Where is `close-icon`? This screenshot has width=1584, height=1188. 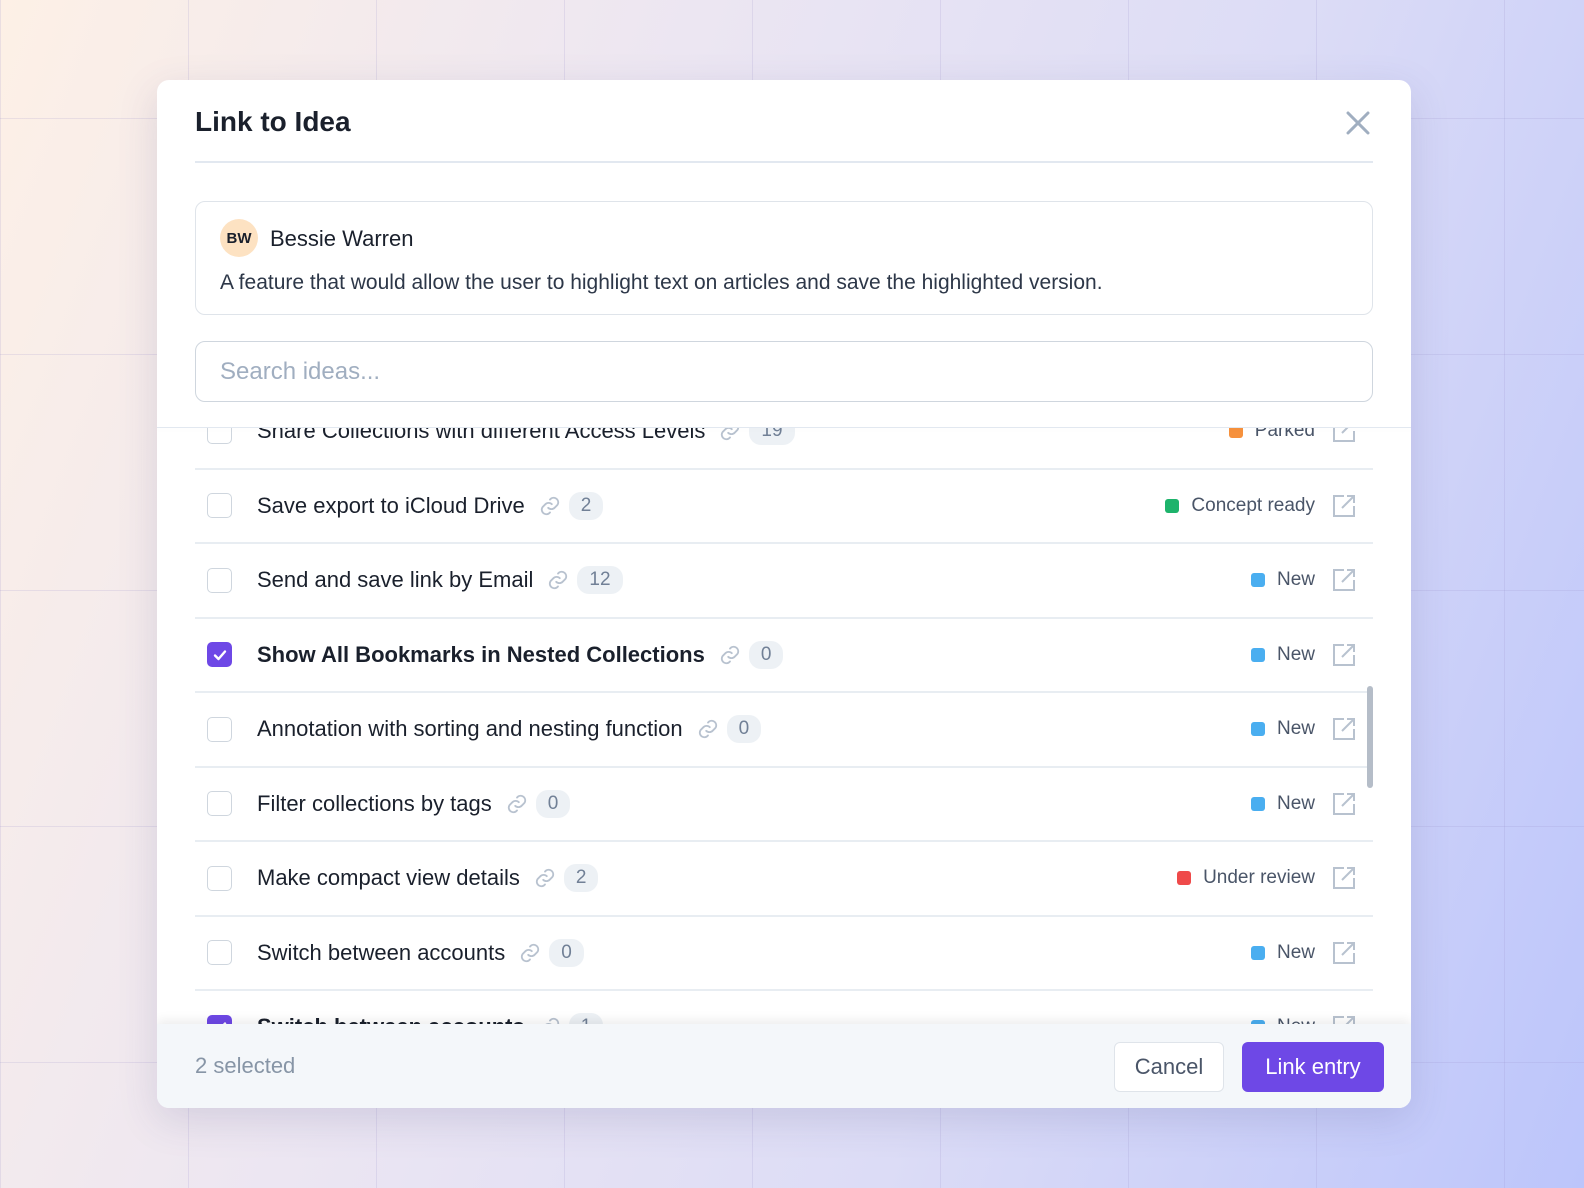 close-icon is located at coordinates (1358, 123).